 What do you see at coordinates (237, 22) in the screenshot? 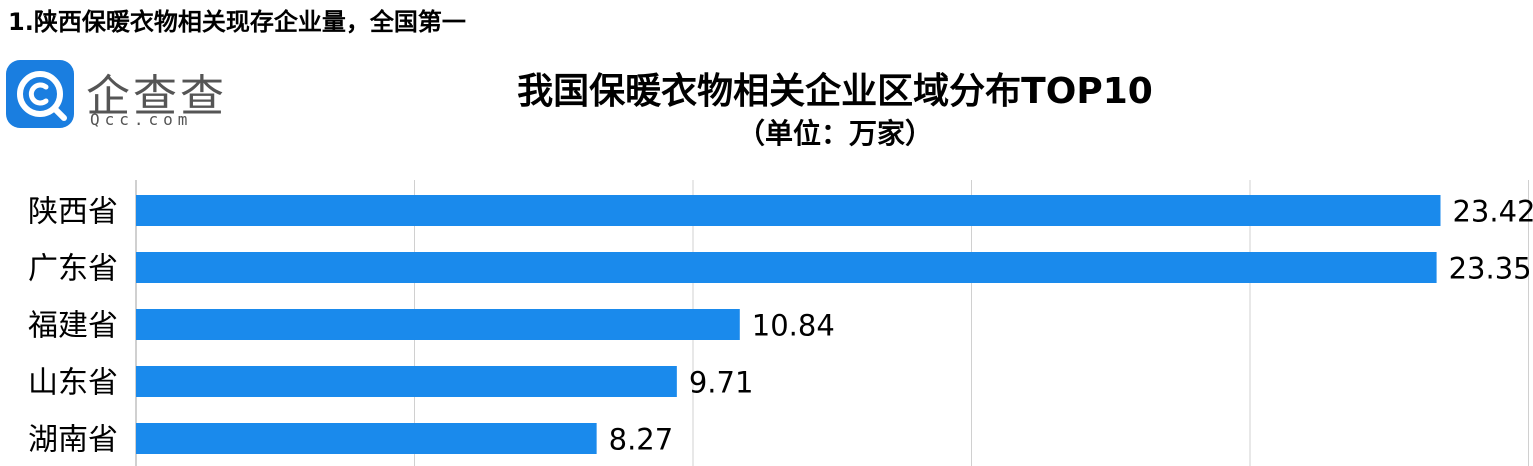
I see `page-heading: 1.陕西保暖衣物相关现存企业量，全国第一` at bounding box center [237, 22].